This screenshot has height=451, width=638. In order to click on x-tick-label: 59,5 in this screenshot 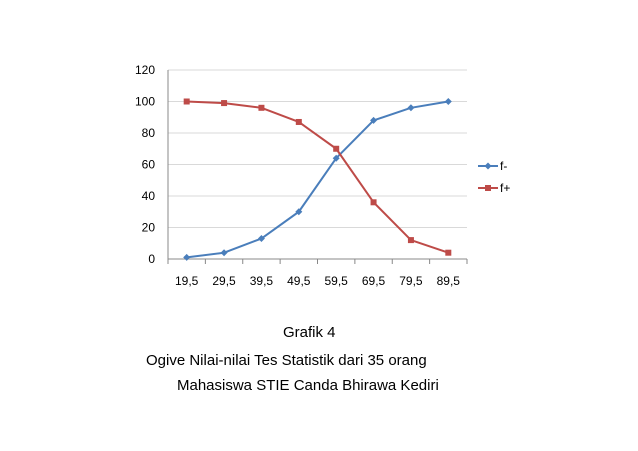, I will do `click(337, 281)`.